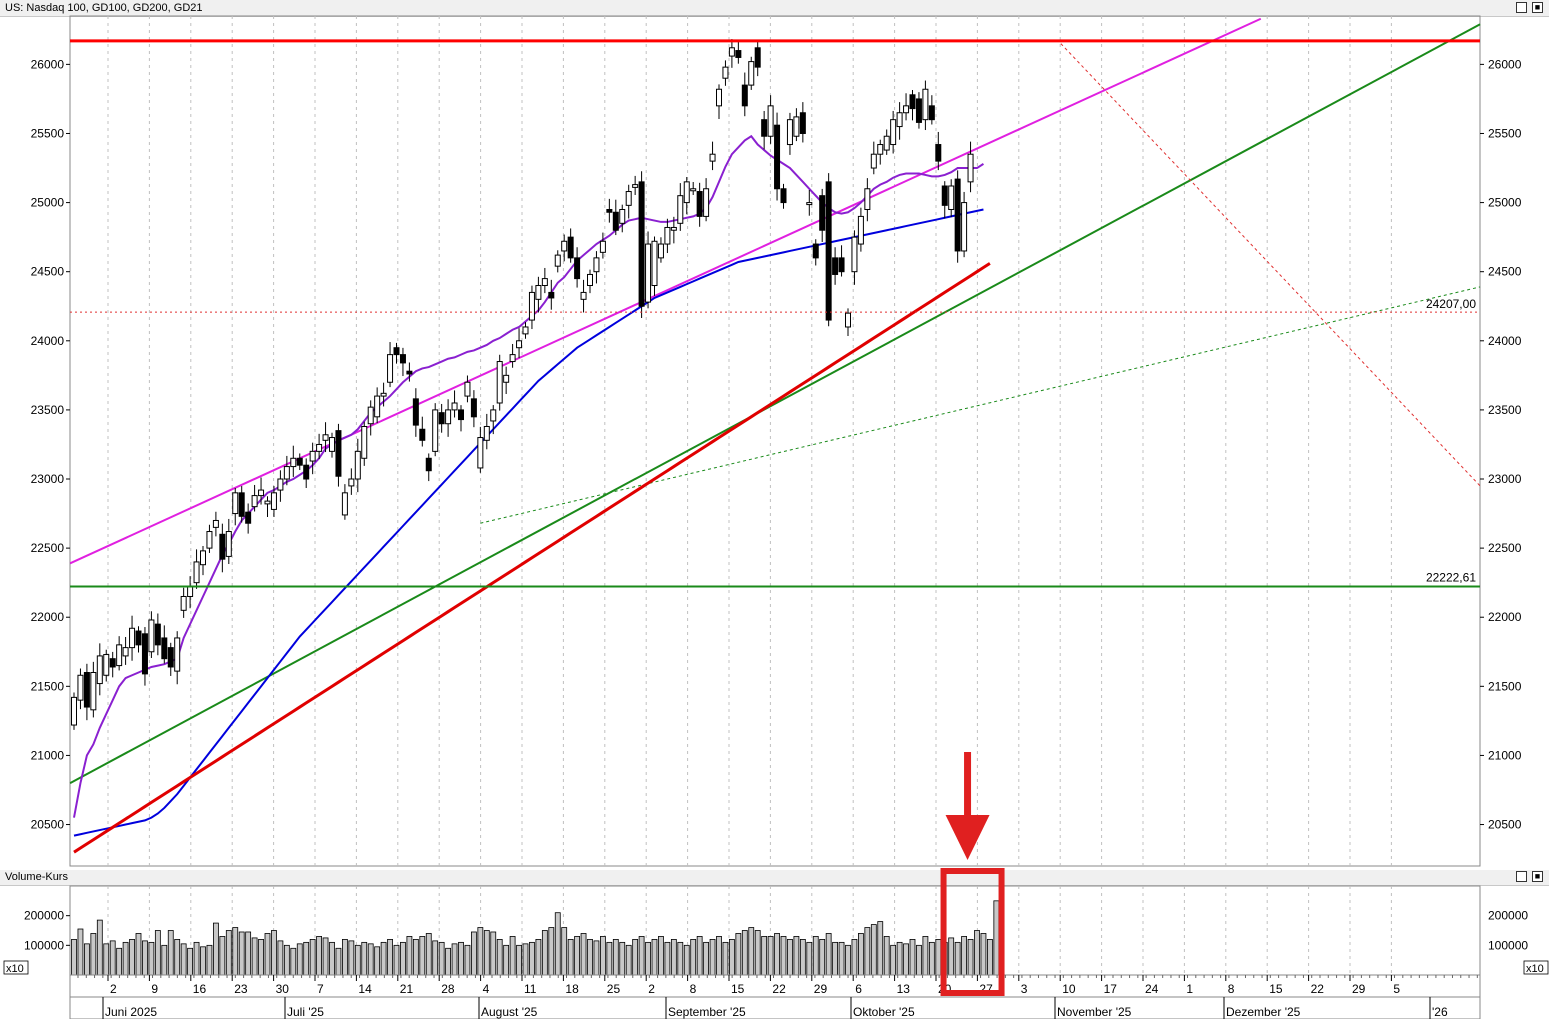  Describe the element at coordinates (48, 410) in the screenshot. I see `price-y-label-left: 23500` at that location.